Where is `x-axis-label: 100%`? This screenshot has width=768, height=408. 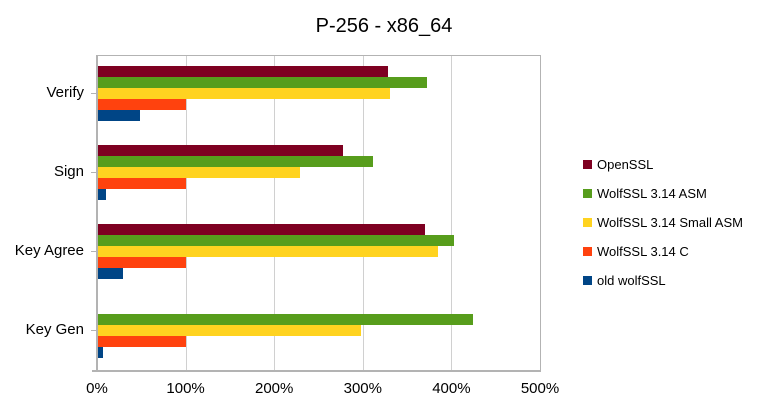
x-axis-label: 100% is located at coordinates (185, 388).